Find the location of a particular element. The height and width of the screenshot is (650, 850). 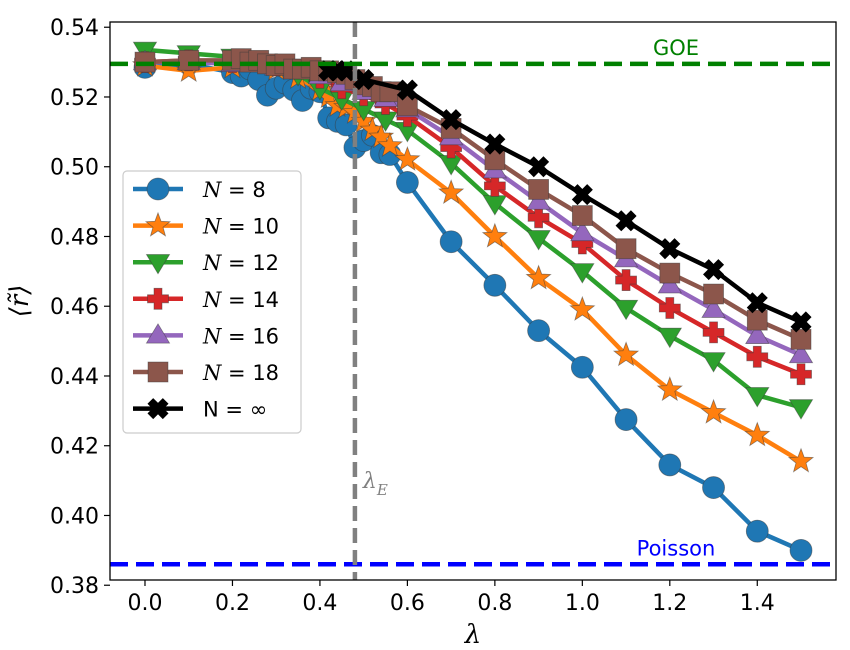

y-tick-label: 0.42 is located at coordinates (74, 447).